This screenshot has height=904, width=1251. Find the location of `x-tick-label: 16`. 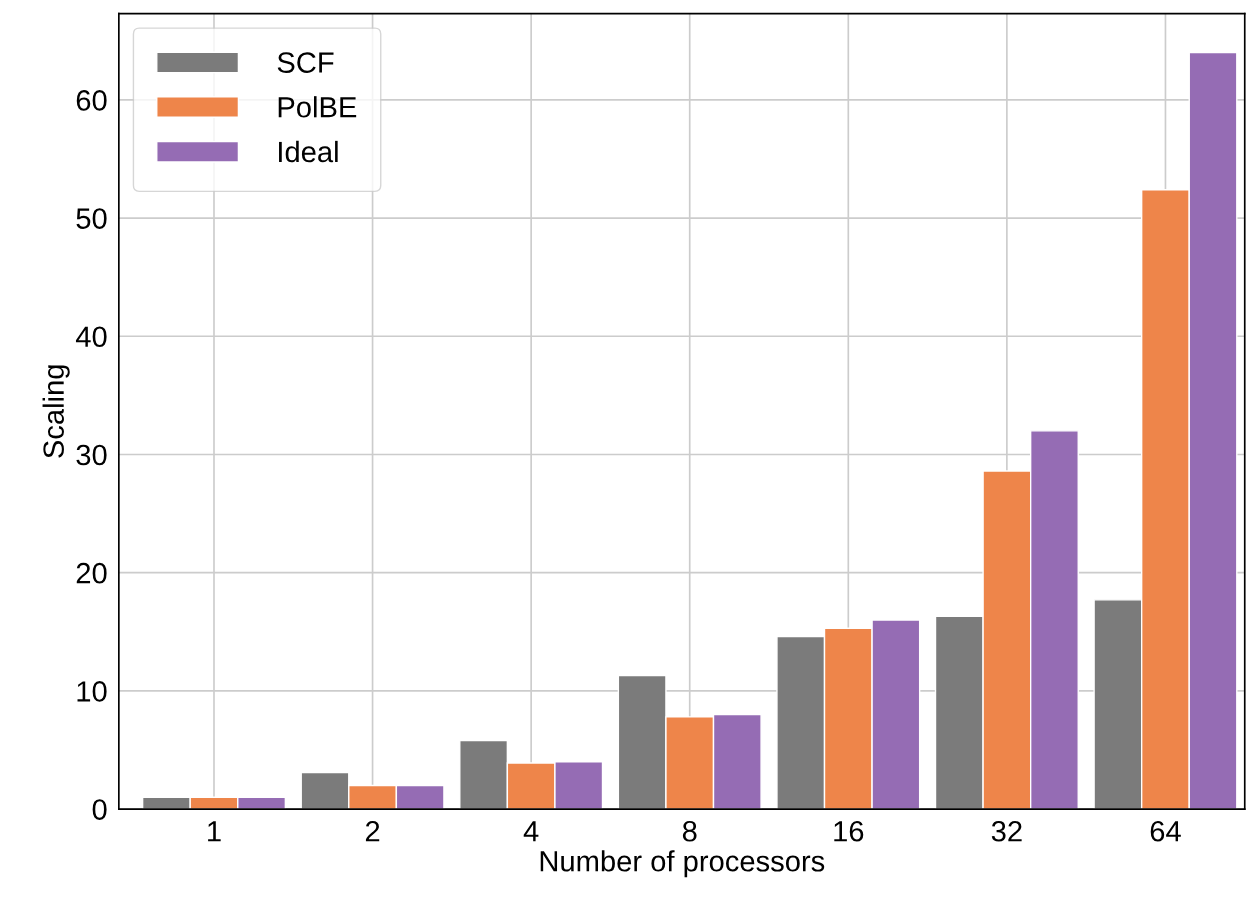

x-tick-label: 16 is located at coordinates (849, 831).